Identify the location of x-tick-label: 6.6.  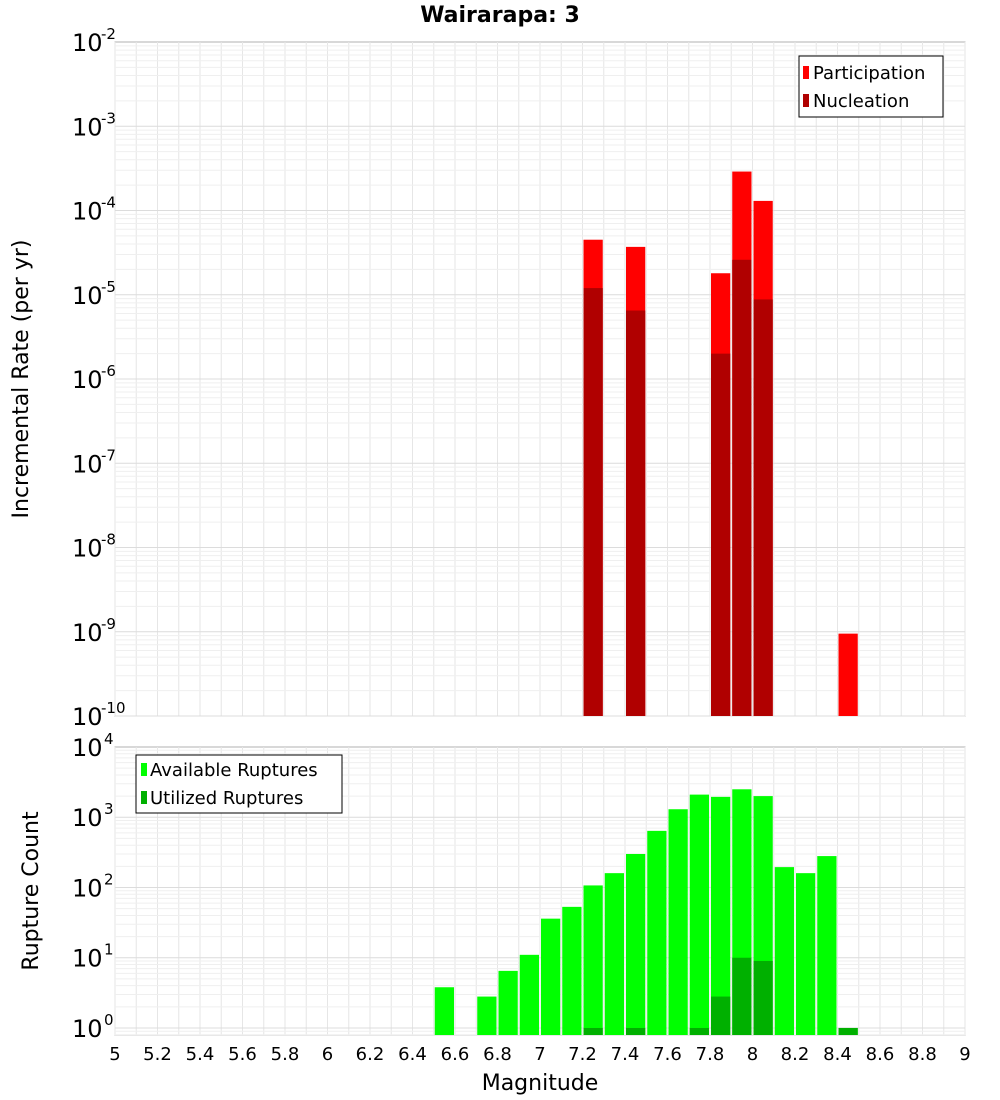
(455, 1054).